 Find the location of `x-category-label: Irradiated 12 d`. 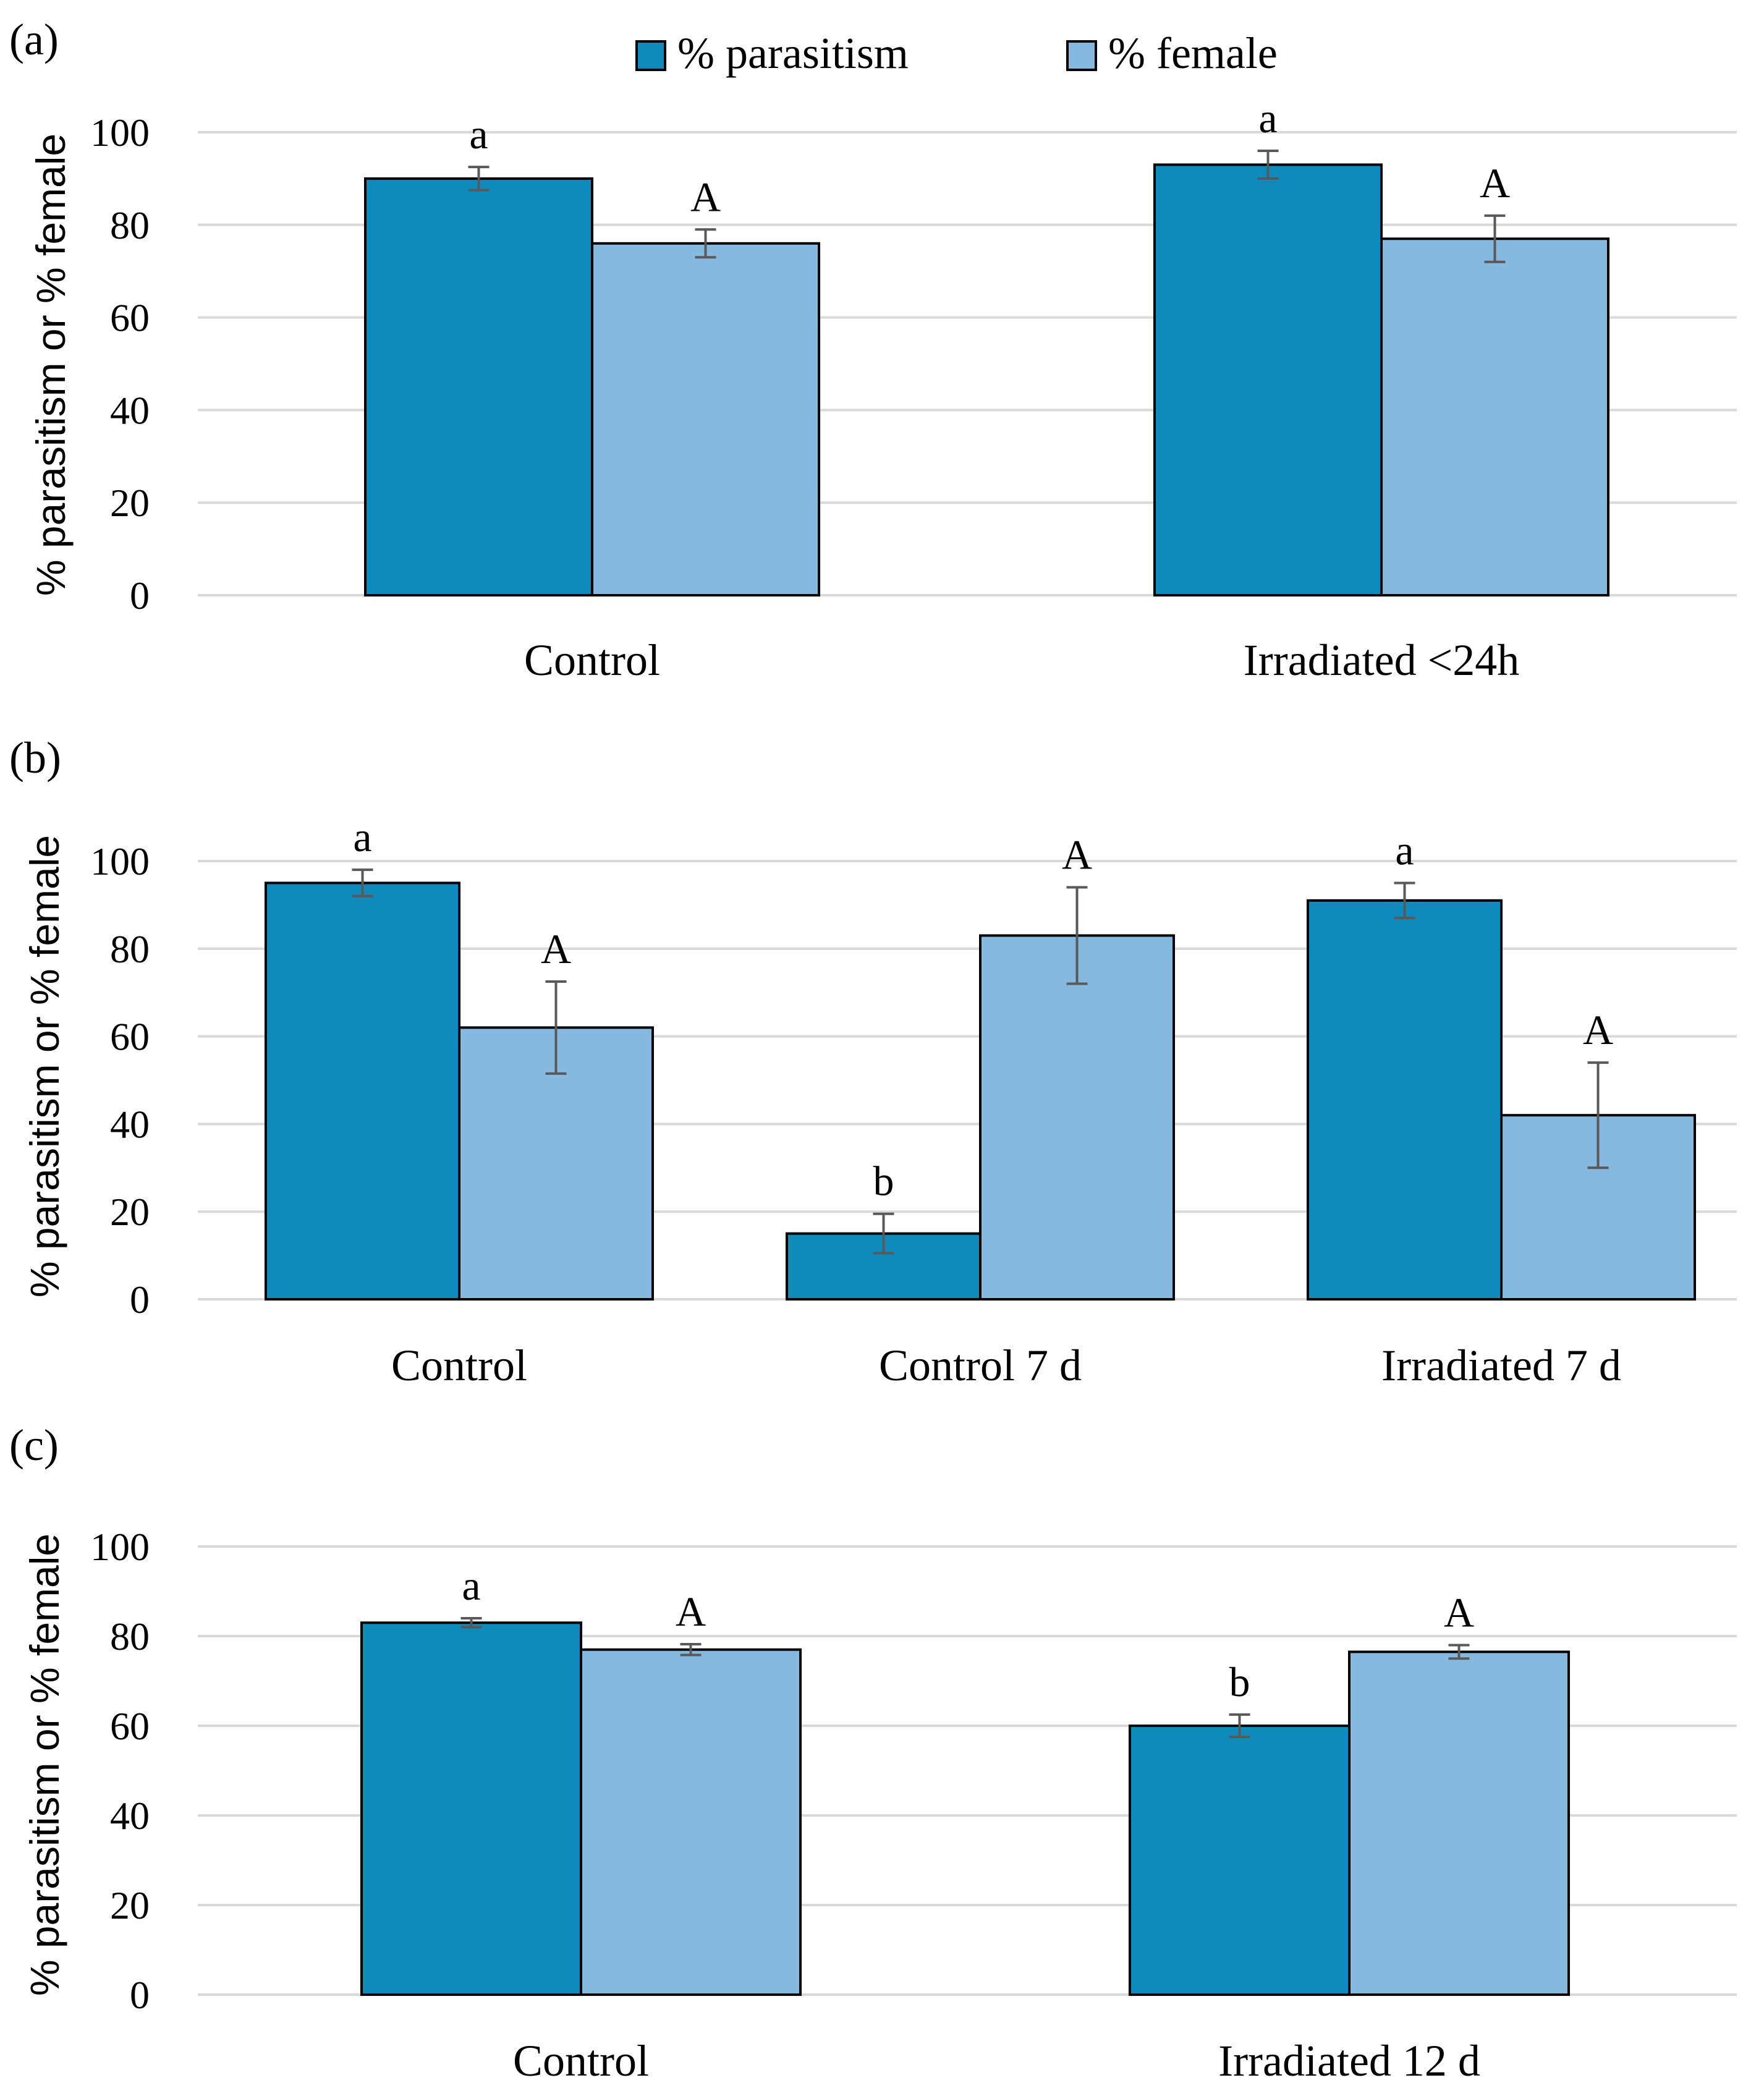

x-category-label: Irradiated 12 d is located at coordinates (1349, 2061).